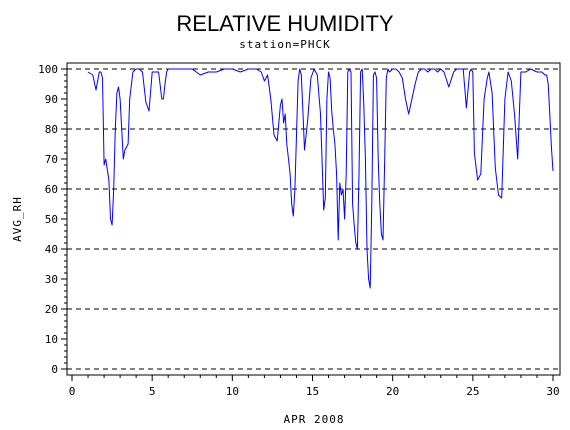 This screenshot has height=430, width=570. Describe the element at coordinates (472, 391) in the screenshot. I see `x-tick-label: 25` at that location.